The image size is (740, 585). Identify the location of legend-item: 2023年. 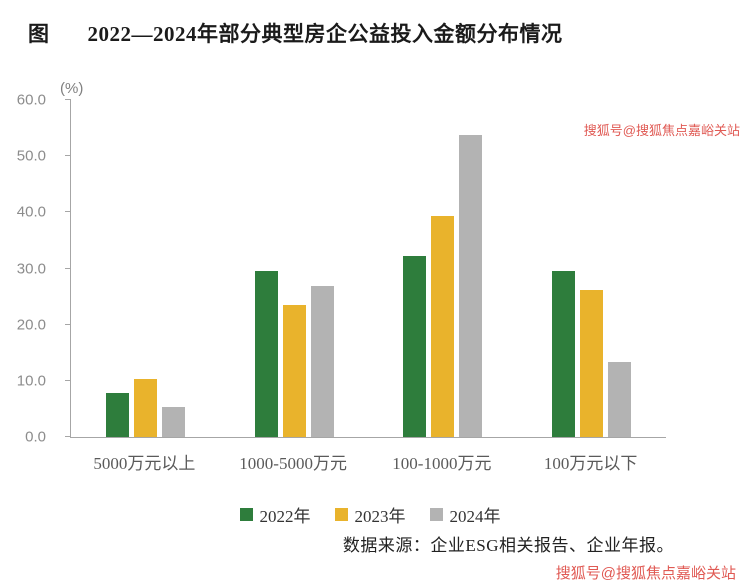
(370, 514).